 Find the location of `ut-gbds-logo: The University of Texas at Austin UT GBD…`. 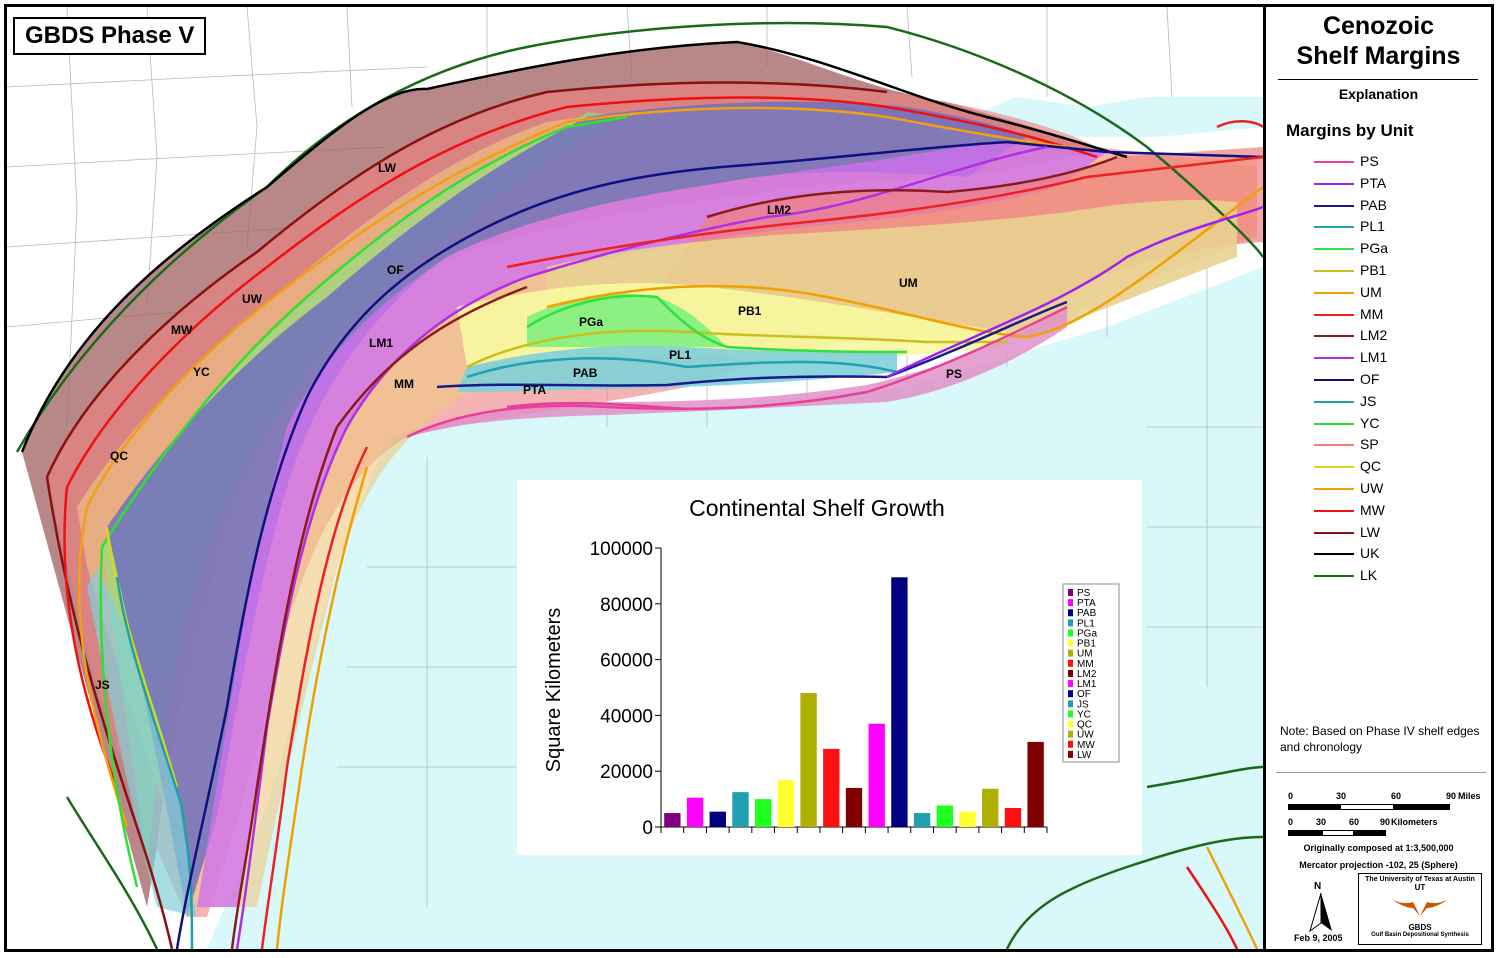

ut-gbds-logo: The University of Texas at Austin UT GBD… is located at coordinates (1420, 909).